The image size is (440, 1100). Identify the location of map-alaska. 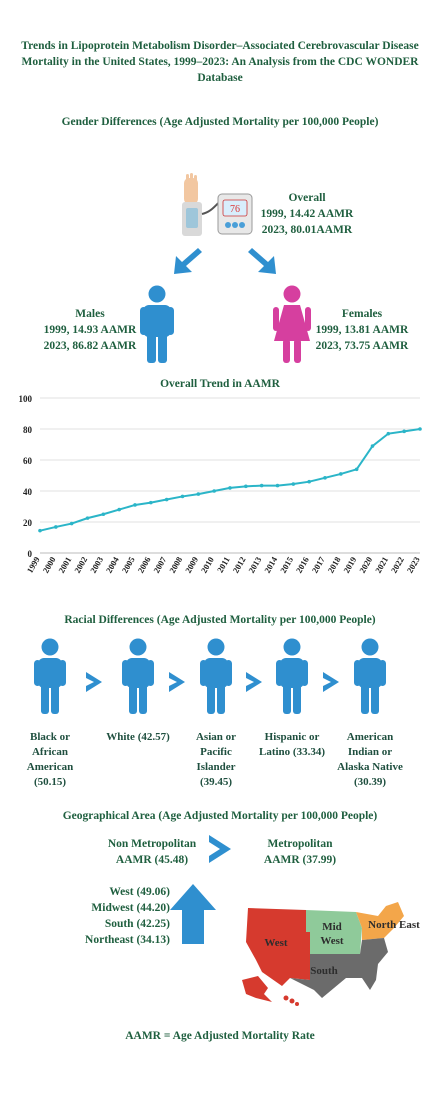
(257, 989).